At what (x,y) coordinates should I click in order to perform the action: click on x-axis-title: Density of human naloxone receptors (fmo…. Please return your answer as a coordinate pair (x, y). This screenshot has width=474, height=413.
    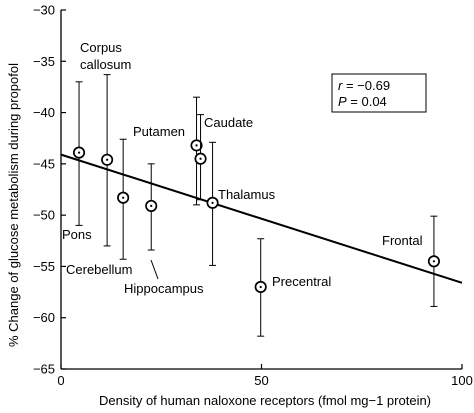
    Looking at the image, I should click on (265, 400).